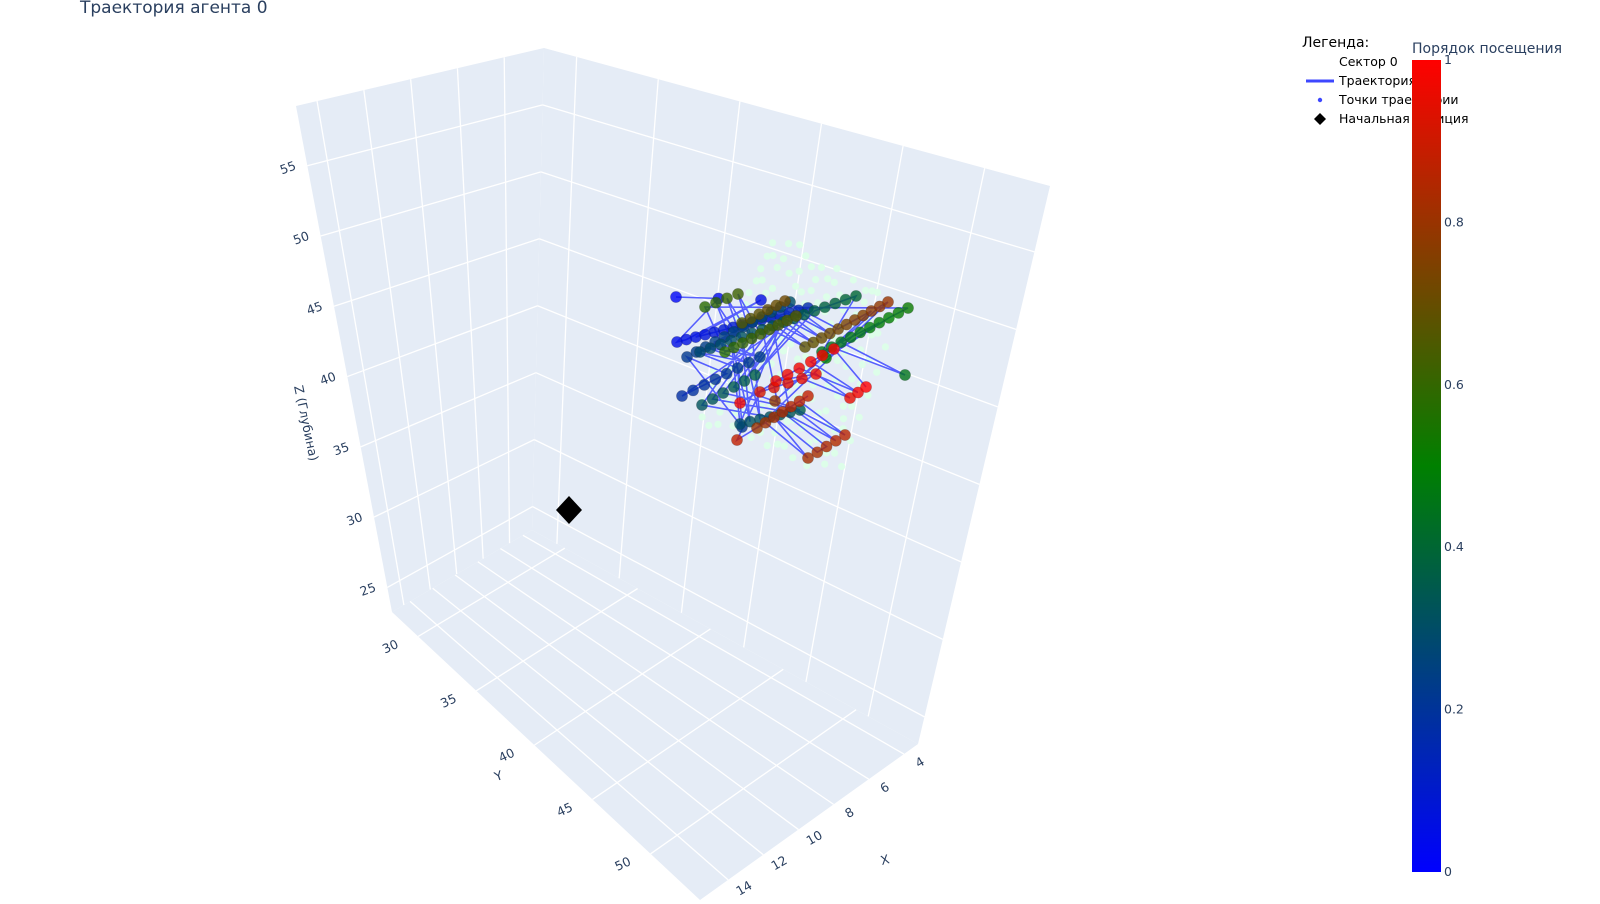  What do you see at coordinates (728, 611) in the screenshot?
I see `grid-z-right` at bounding box center [728, 611].